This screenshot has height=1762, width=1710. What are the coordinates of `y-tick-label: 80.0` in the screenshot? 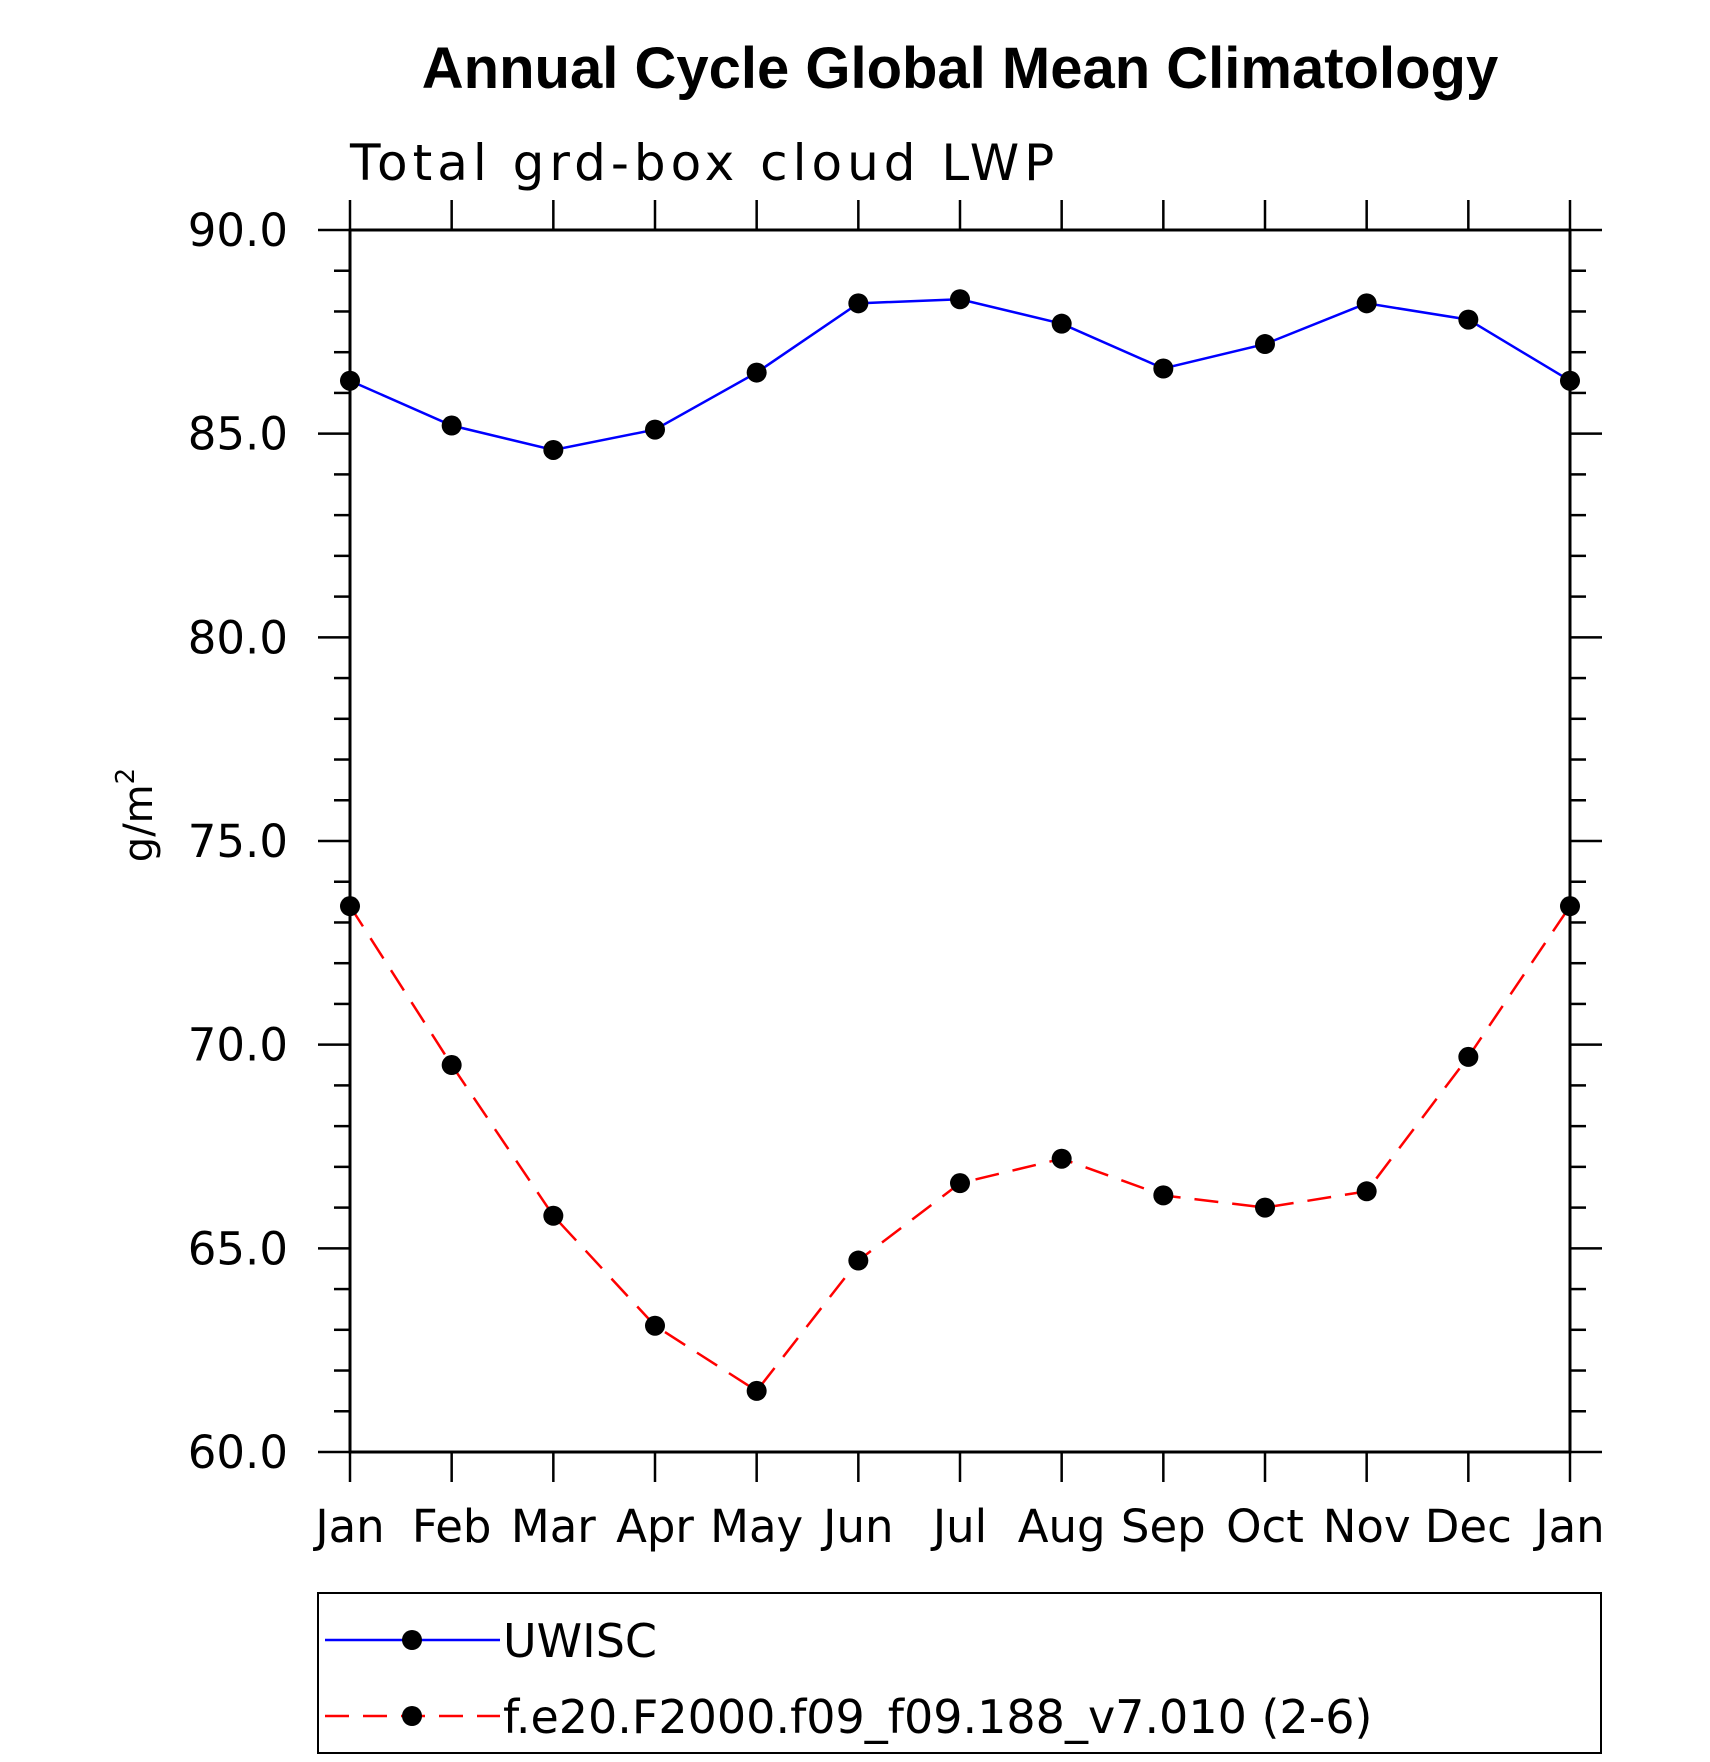 It's located at (238, 637).